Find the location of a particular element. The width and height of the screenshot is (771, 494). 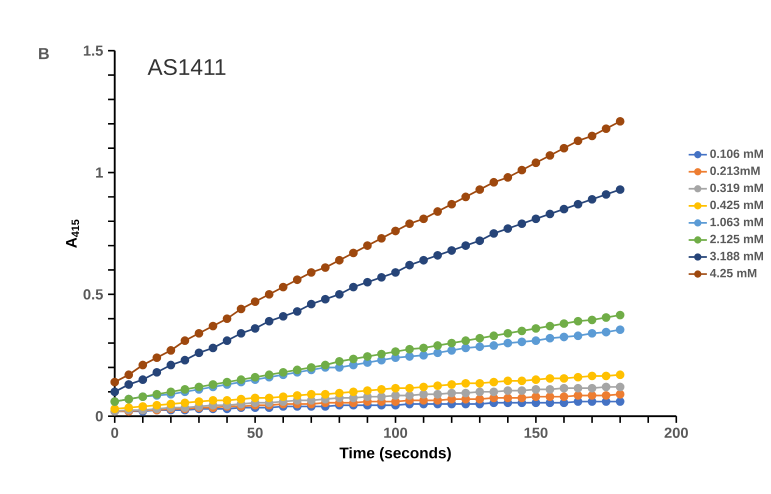

y-tick-label: 1 is located at coordinates (99, 173).